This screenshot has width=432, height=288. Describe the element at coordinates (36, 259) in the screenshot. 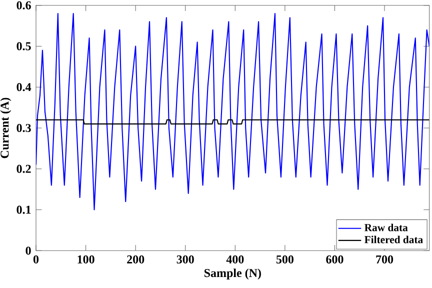

I see `x-tick-label: 0` at that location.